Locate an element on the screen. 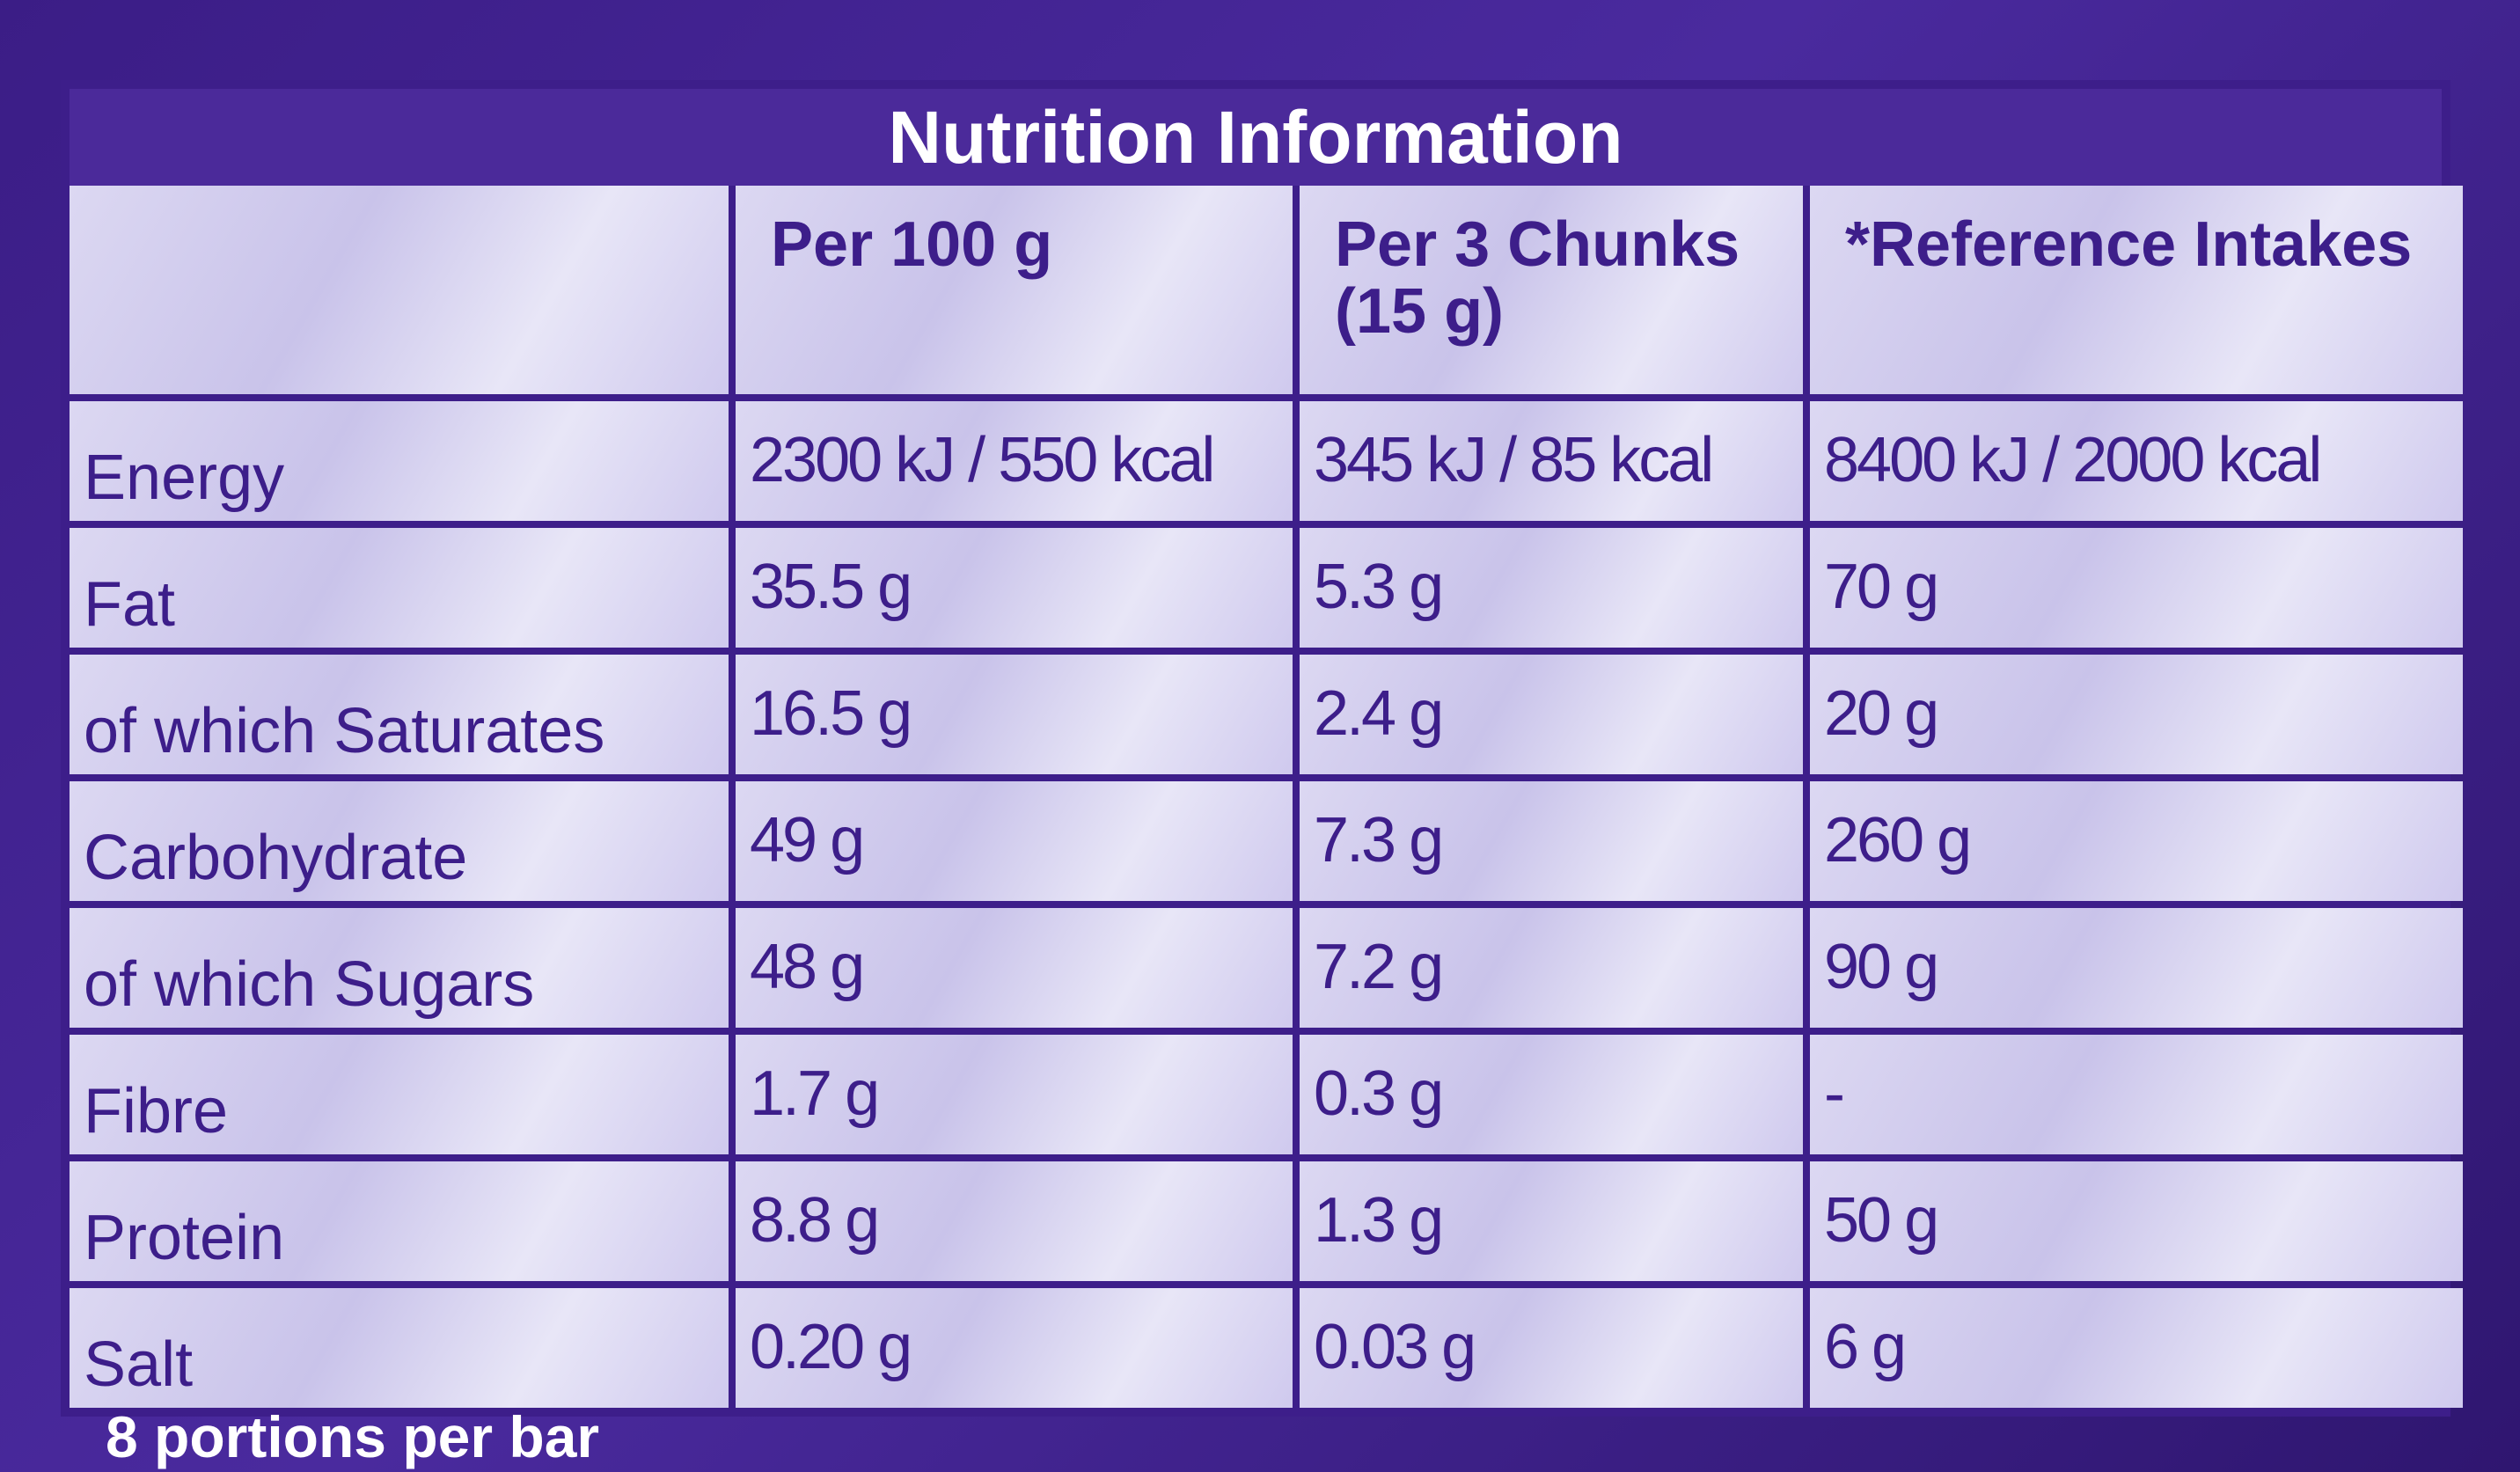  row-label: Carbohydrate is located at coordinates (399, 841).